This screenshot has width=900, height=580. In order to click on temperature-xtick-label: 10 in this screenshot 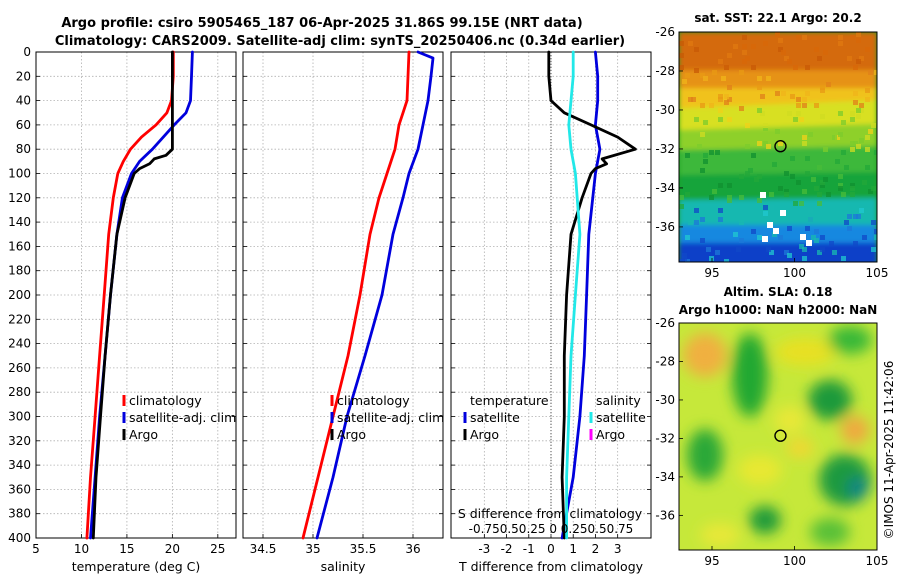, I will do `click(81, 549)`.